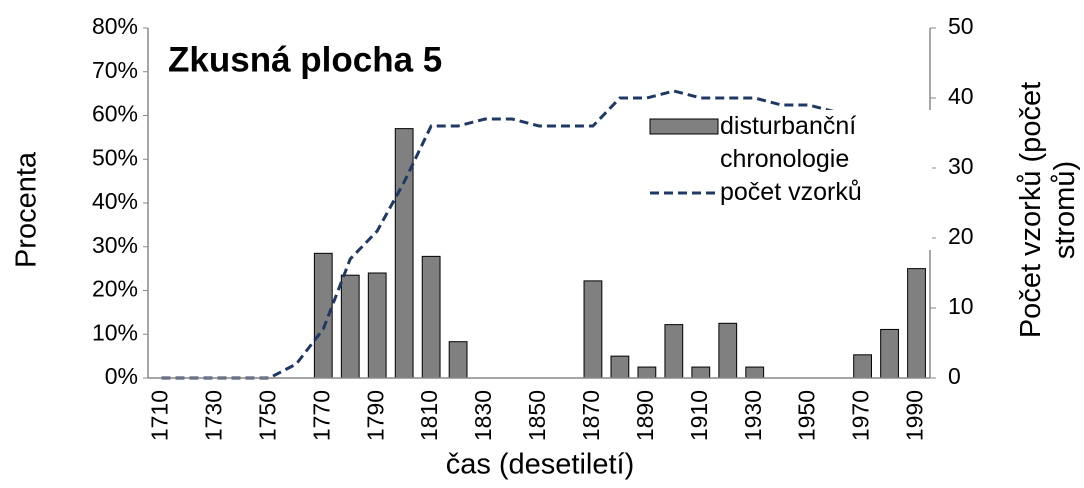  I want to click on legend-entry: disturbanční chronologie, so click(786, 143).